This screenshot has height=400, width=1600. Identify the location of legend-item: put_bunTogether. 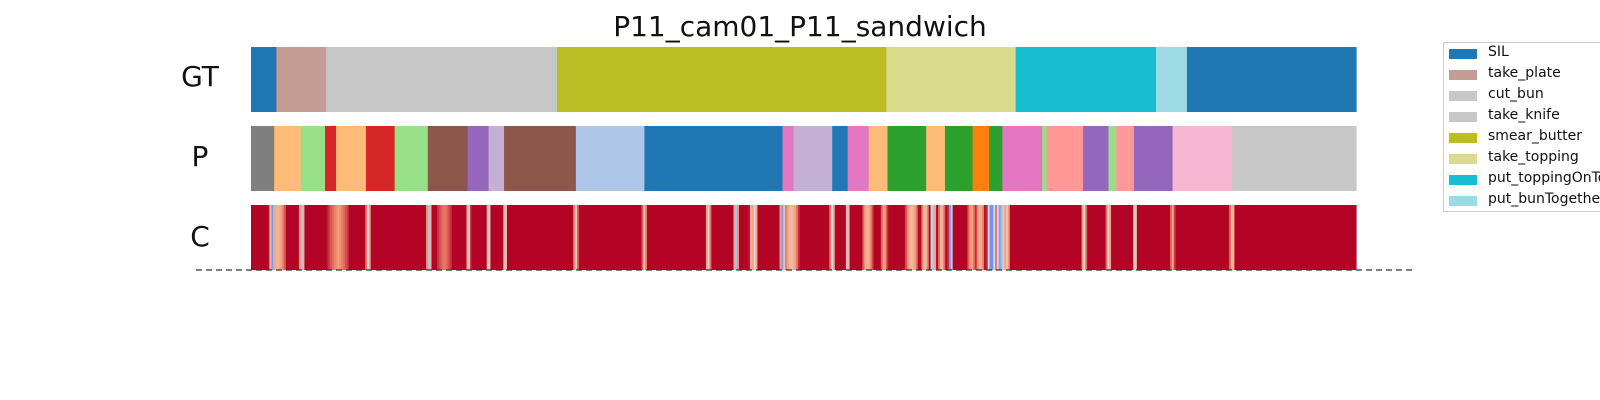
(1522, 200).